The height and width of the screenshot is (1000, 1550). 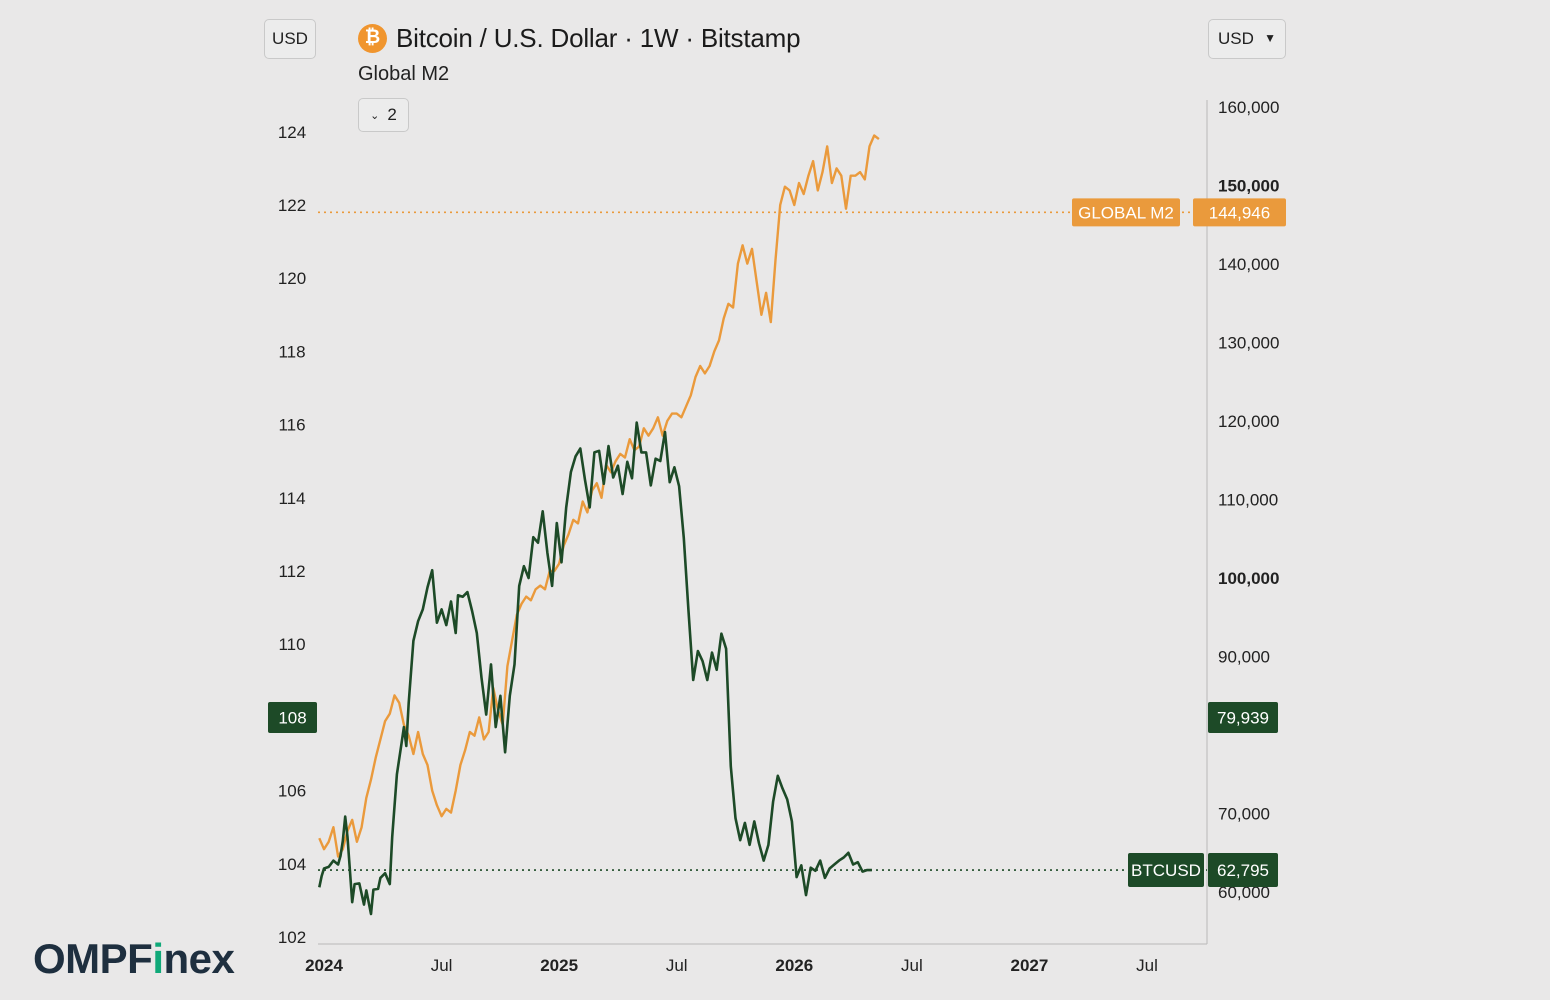 I want to click on chart-title-row: ₿ Bitcoin / U.S. Dollar · 1W · Bitstamp, so click(x=579, y=38).